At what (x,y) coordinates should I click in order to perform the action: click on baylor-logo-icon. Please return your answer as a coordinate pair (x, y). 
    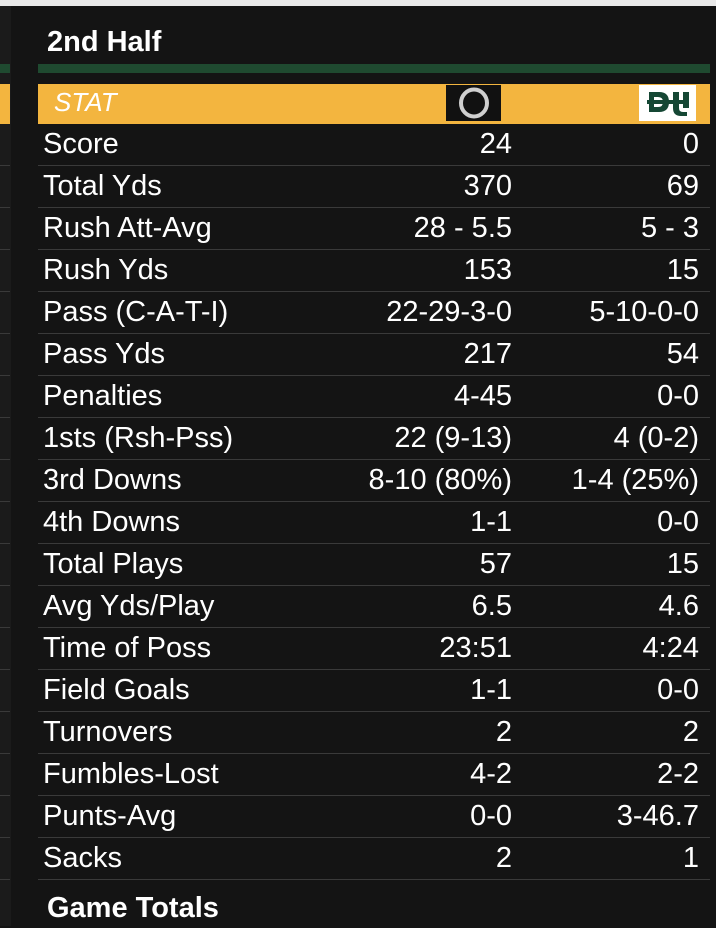
    Looking at the image, I should click on (667, 103).